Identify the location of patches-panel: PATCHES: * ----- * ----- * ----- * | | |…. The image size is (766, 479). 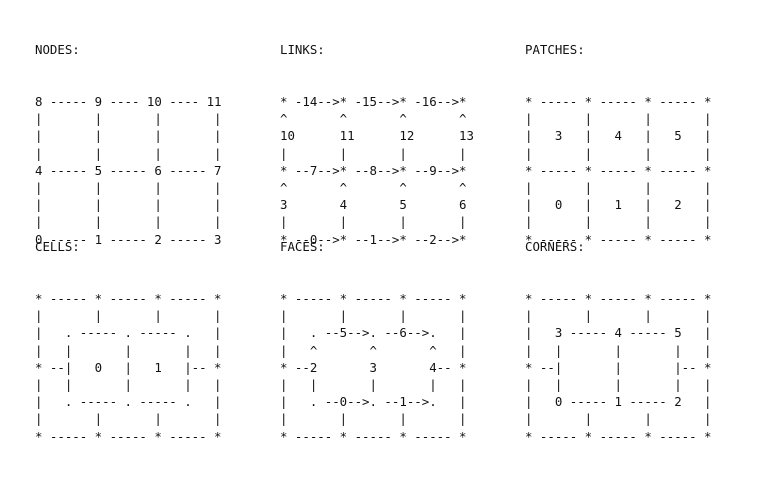
(618, 144).